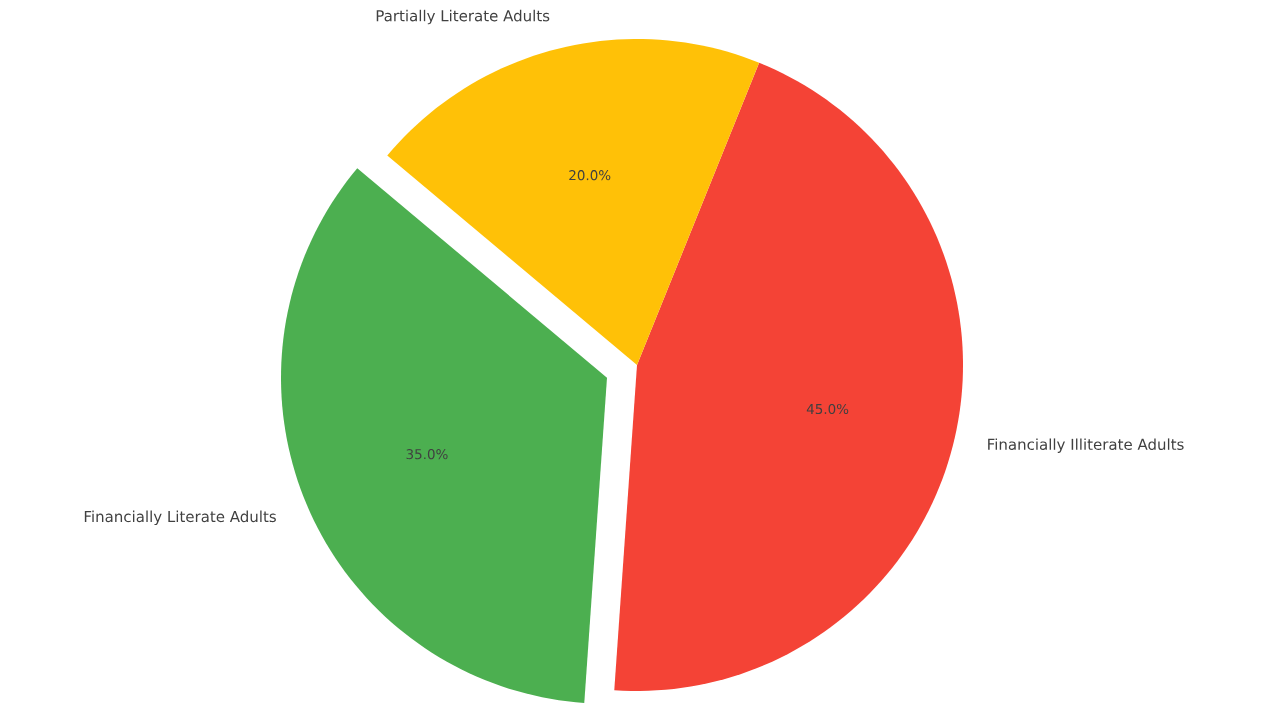 This screenshot has height=710, width=1281. I want to click on data-label: 35.0%, so click(427, 454).